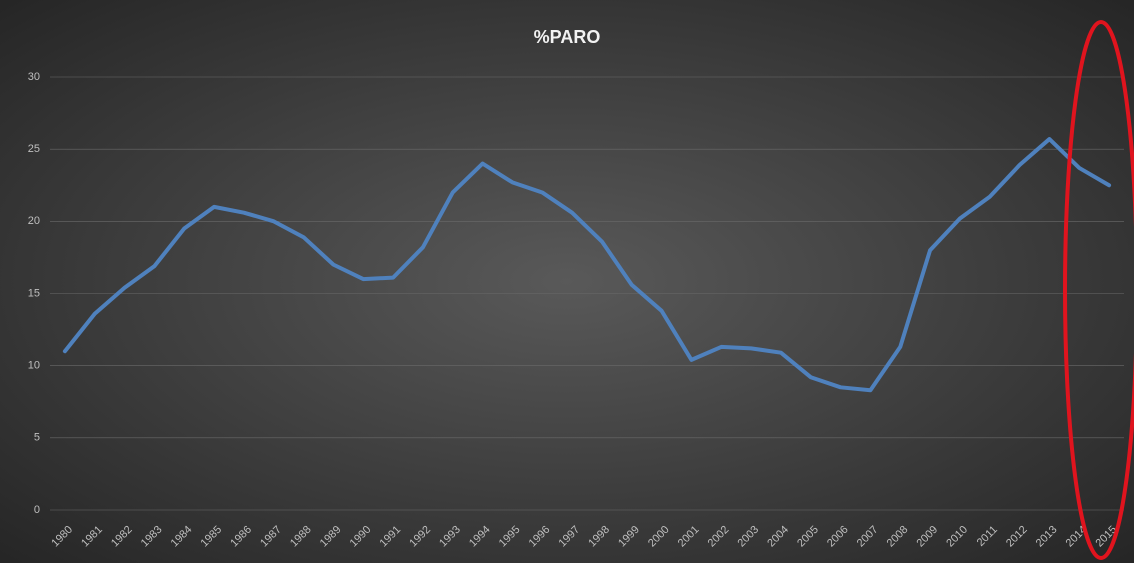  What do you see at coordinates (34, 77) in the screenshot?
I see `y-tick-label: 30` at bounding box center [34, 77].